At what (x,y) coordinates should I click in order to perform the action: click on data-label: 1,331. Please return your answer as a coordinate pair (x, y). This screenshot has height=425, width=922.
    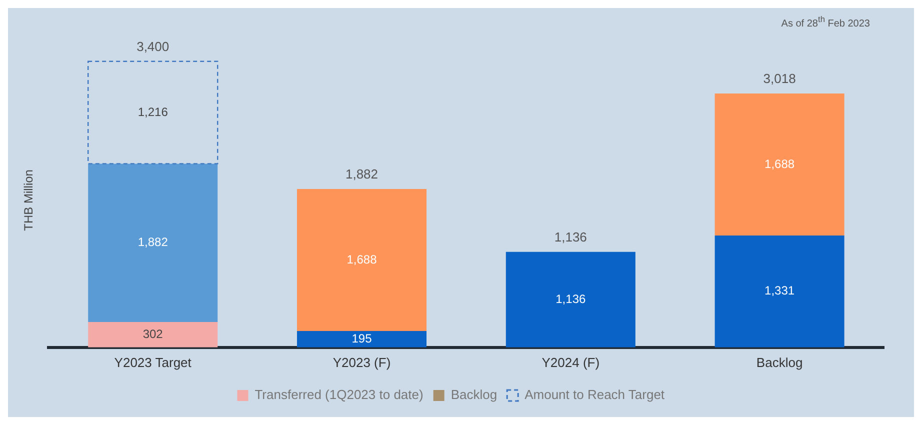
    Looking at the image, I should click on (779, 291).